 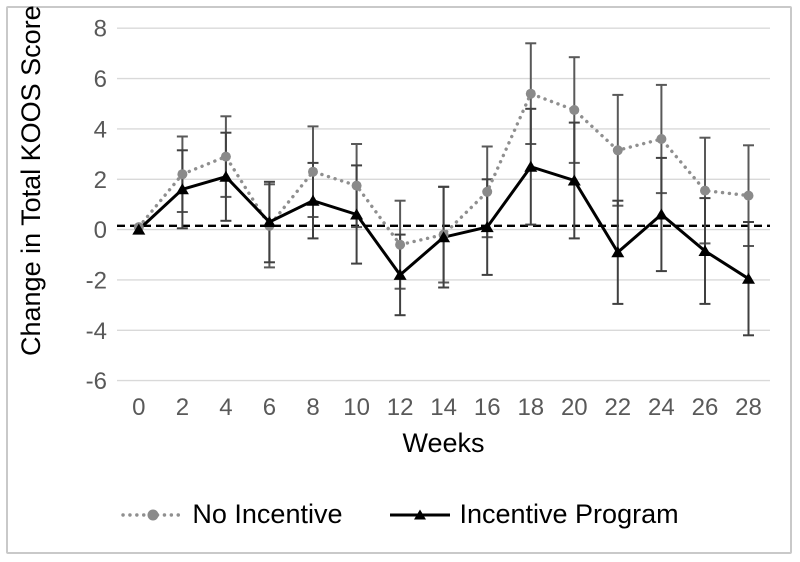 I want to click on y-axis-title: Change in Total KOOS Score, so click(x=31, y=180).